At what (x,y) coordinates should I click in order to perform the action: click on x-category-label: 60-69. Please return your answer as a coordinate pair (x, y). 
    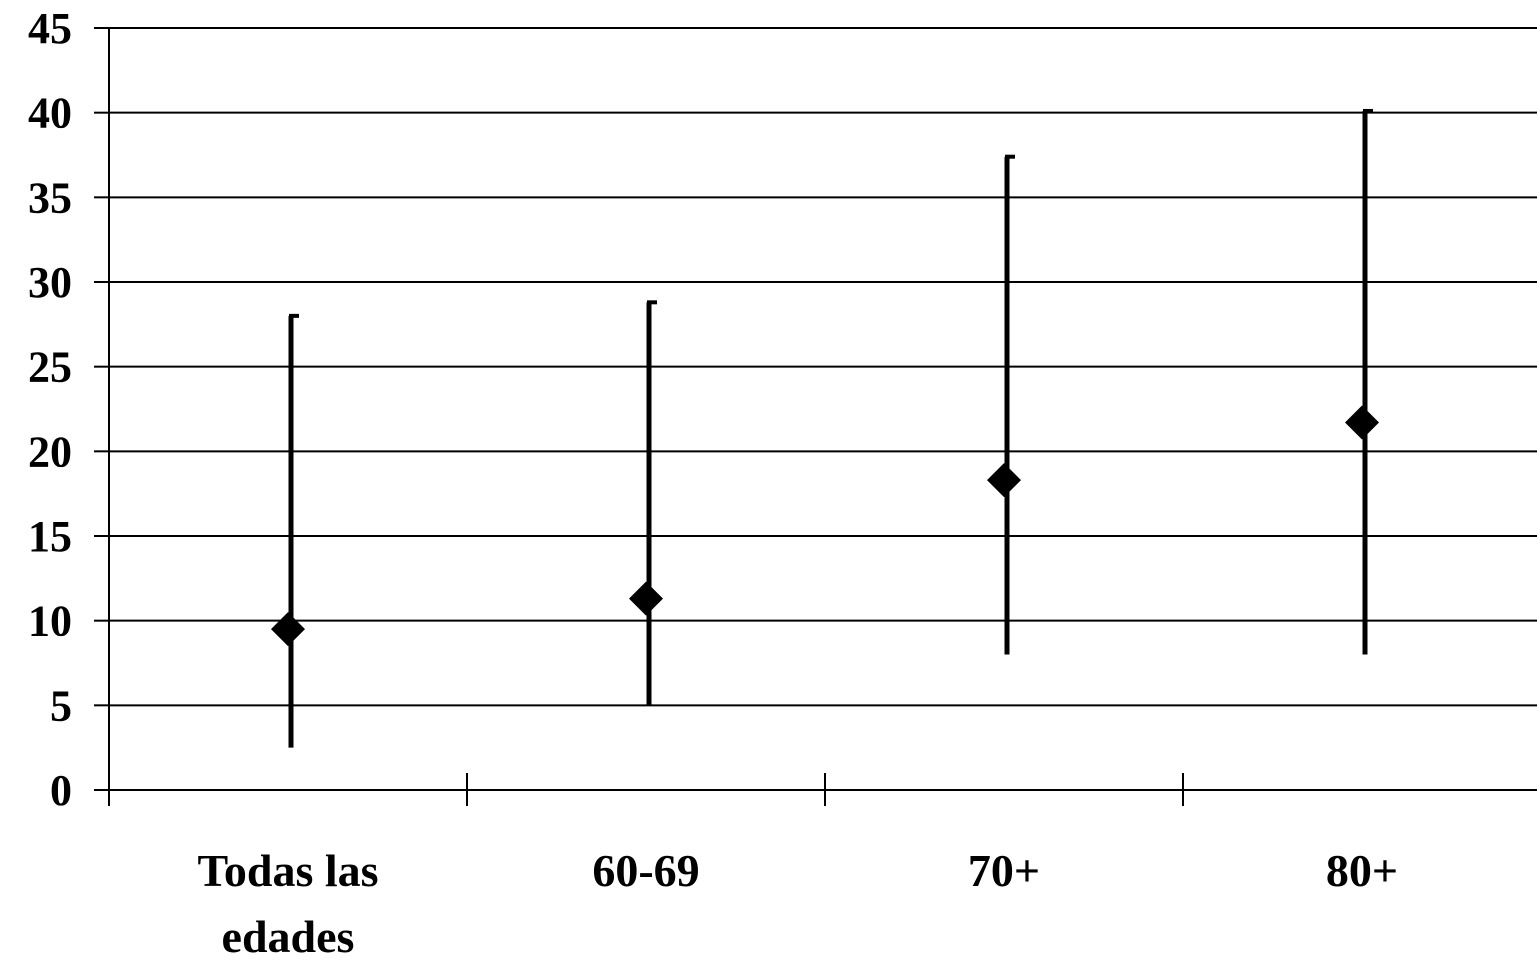
    Looking at the image, I should click on (645, 870).